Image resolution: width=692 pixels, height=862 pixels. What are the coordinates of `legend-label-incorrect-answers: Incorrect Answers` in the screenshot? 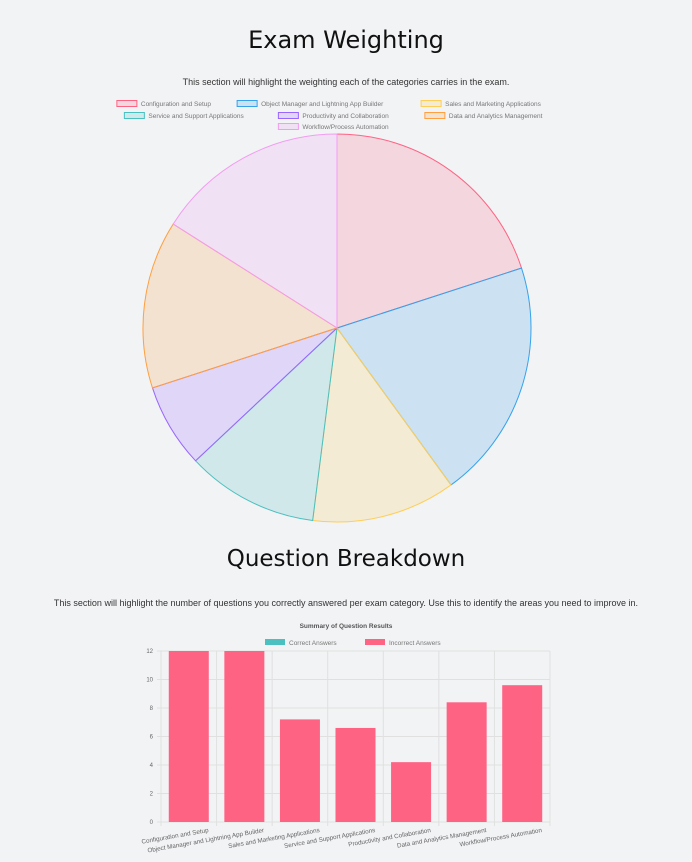 It's located at (415, 643).